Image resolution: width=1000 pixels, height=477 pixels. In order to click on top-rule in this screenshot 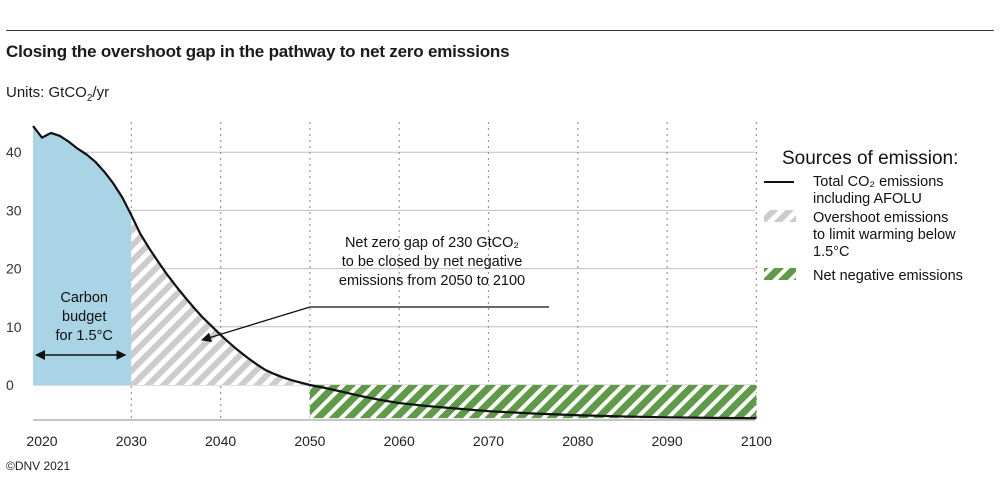, I will do `click(500, 30)`.